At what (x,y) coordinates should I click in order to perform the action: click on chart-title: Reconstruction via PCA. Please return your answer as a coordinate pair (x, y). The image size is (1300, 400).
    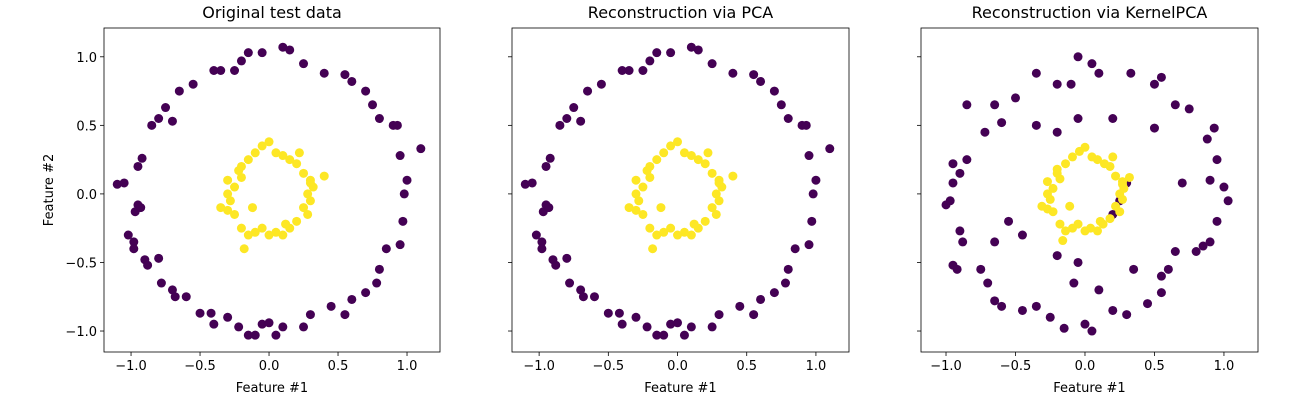
    Looking at the image, I should click on (680, 12).